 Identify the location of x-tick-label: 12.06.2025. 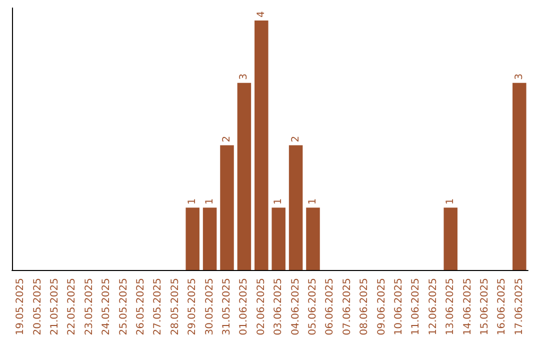
(433, 307).